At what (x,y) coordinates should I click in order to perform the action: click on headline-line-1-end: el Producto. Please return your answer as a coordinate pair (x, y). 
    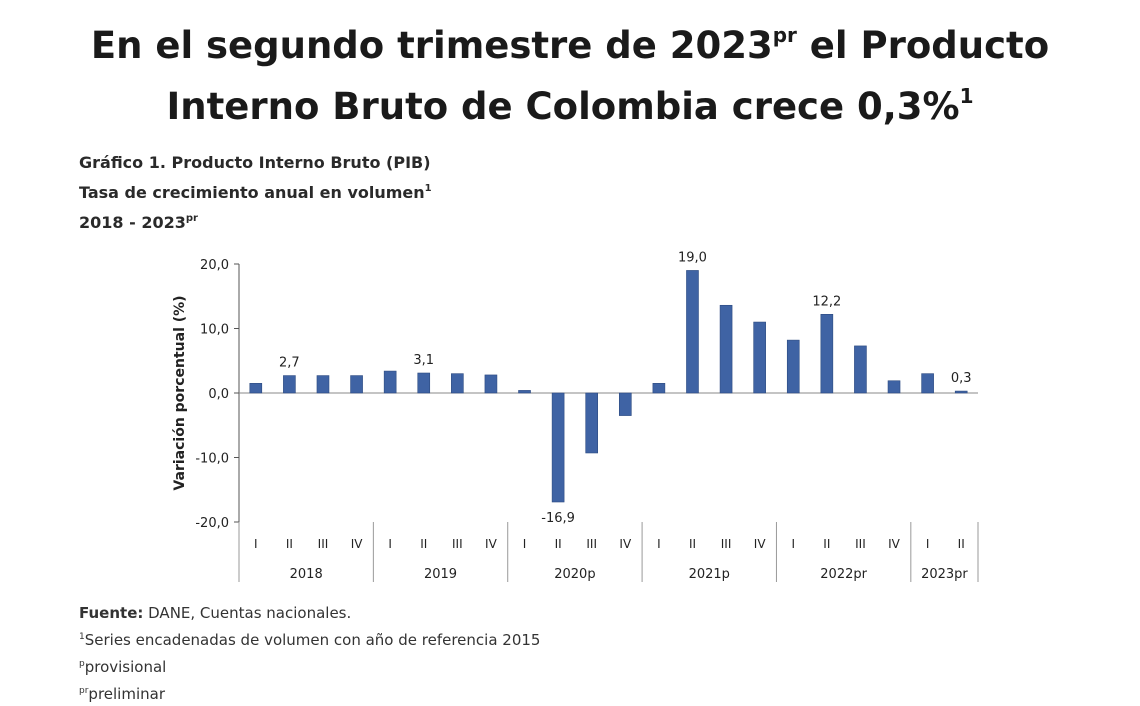
    Looking at the image, I should click on (923, 45).